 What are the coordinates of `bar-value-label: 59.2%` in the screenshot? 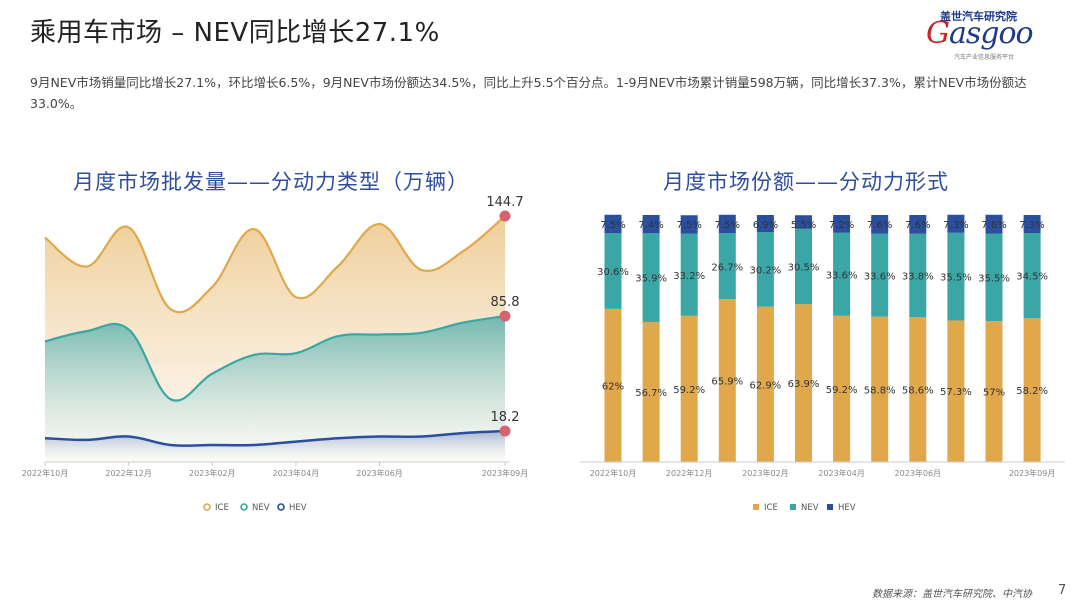 It's located at (689, 390).